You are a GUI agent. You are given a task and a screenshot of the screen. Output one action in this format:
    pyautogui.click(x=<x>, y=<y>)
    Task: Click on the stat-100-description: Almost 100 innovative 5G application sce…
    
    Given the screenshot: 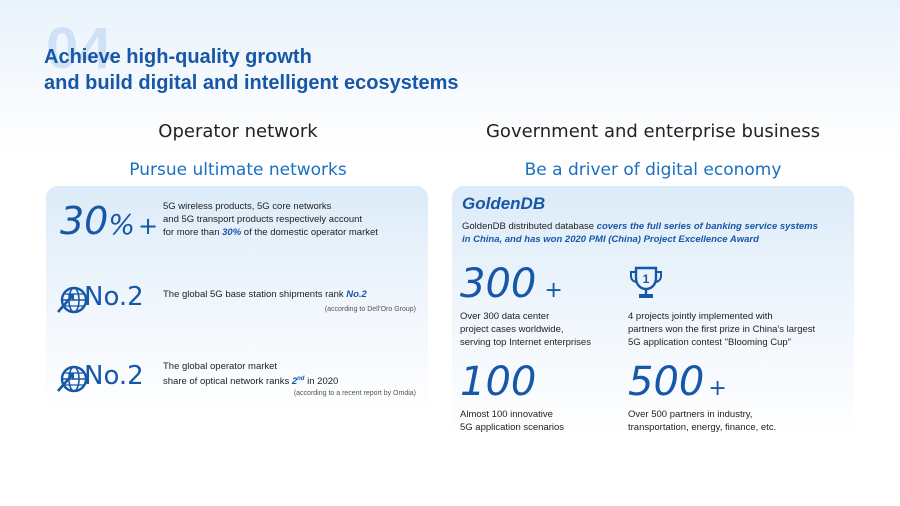 What is the action you would take?
    pyautogui.click(x=512, y=421)
    